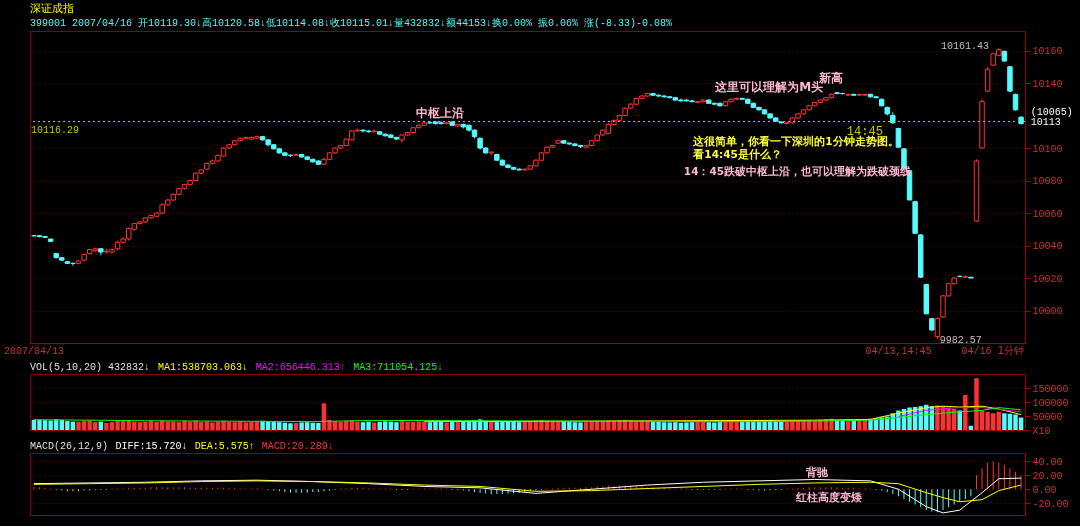 Image resolution: width=1080 pixels, height=526 pixels. What do you see at coordinates (737, 155) in the screenshot?
I see `annotation: 看14:45是什么？` at bounding box center [737, 155].